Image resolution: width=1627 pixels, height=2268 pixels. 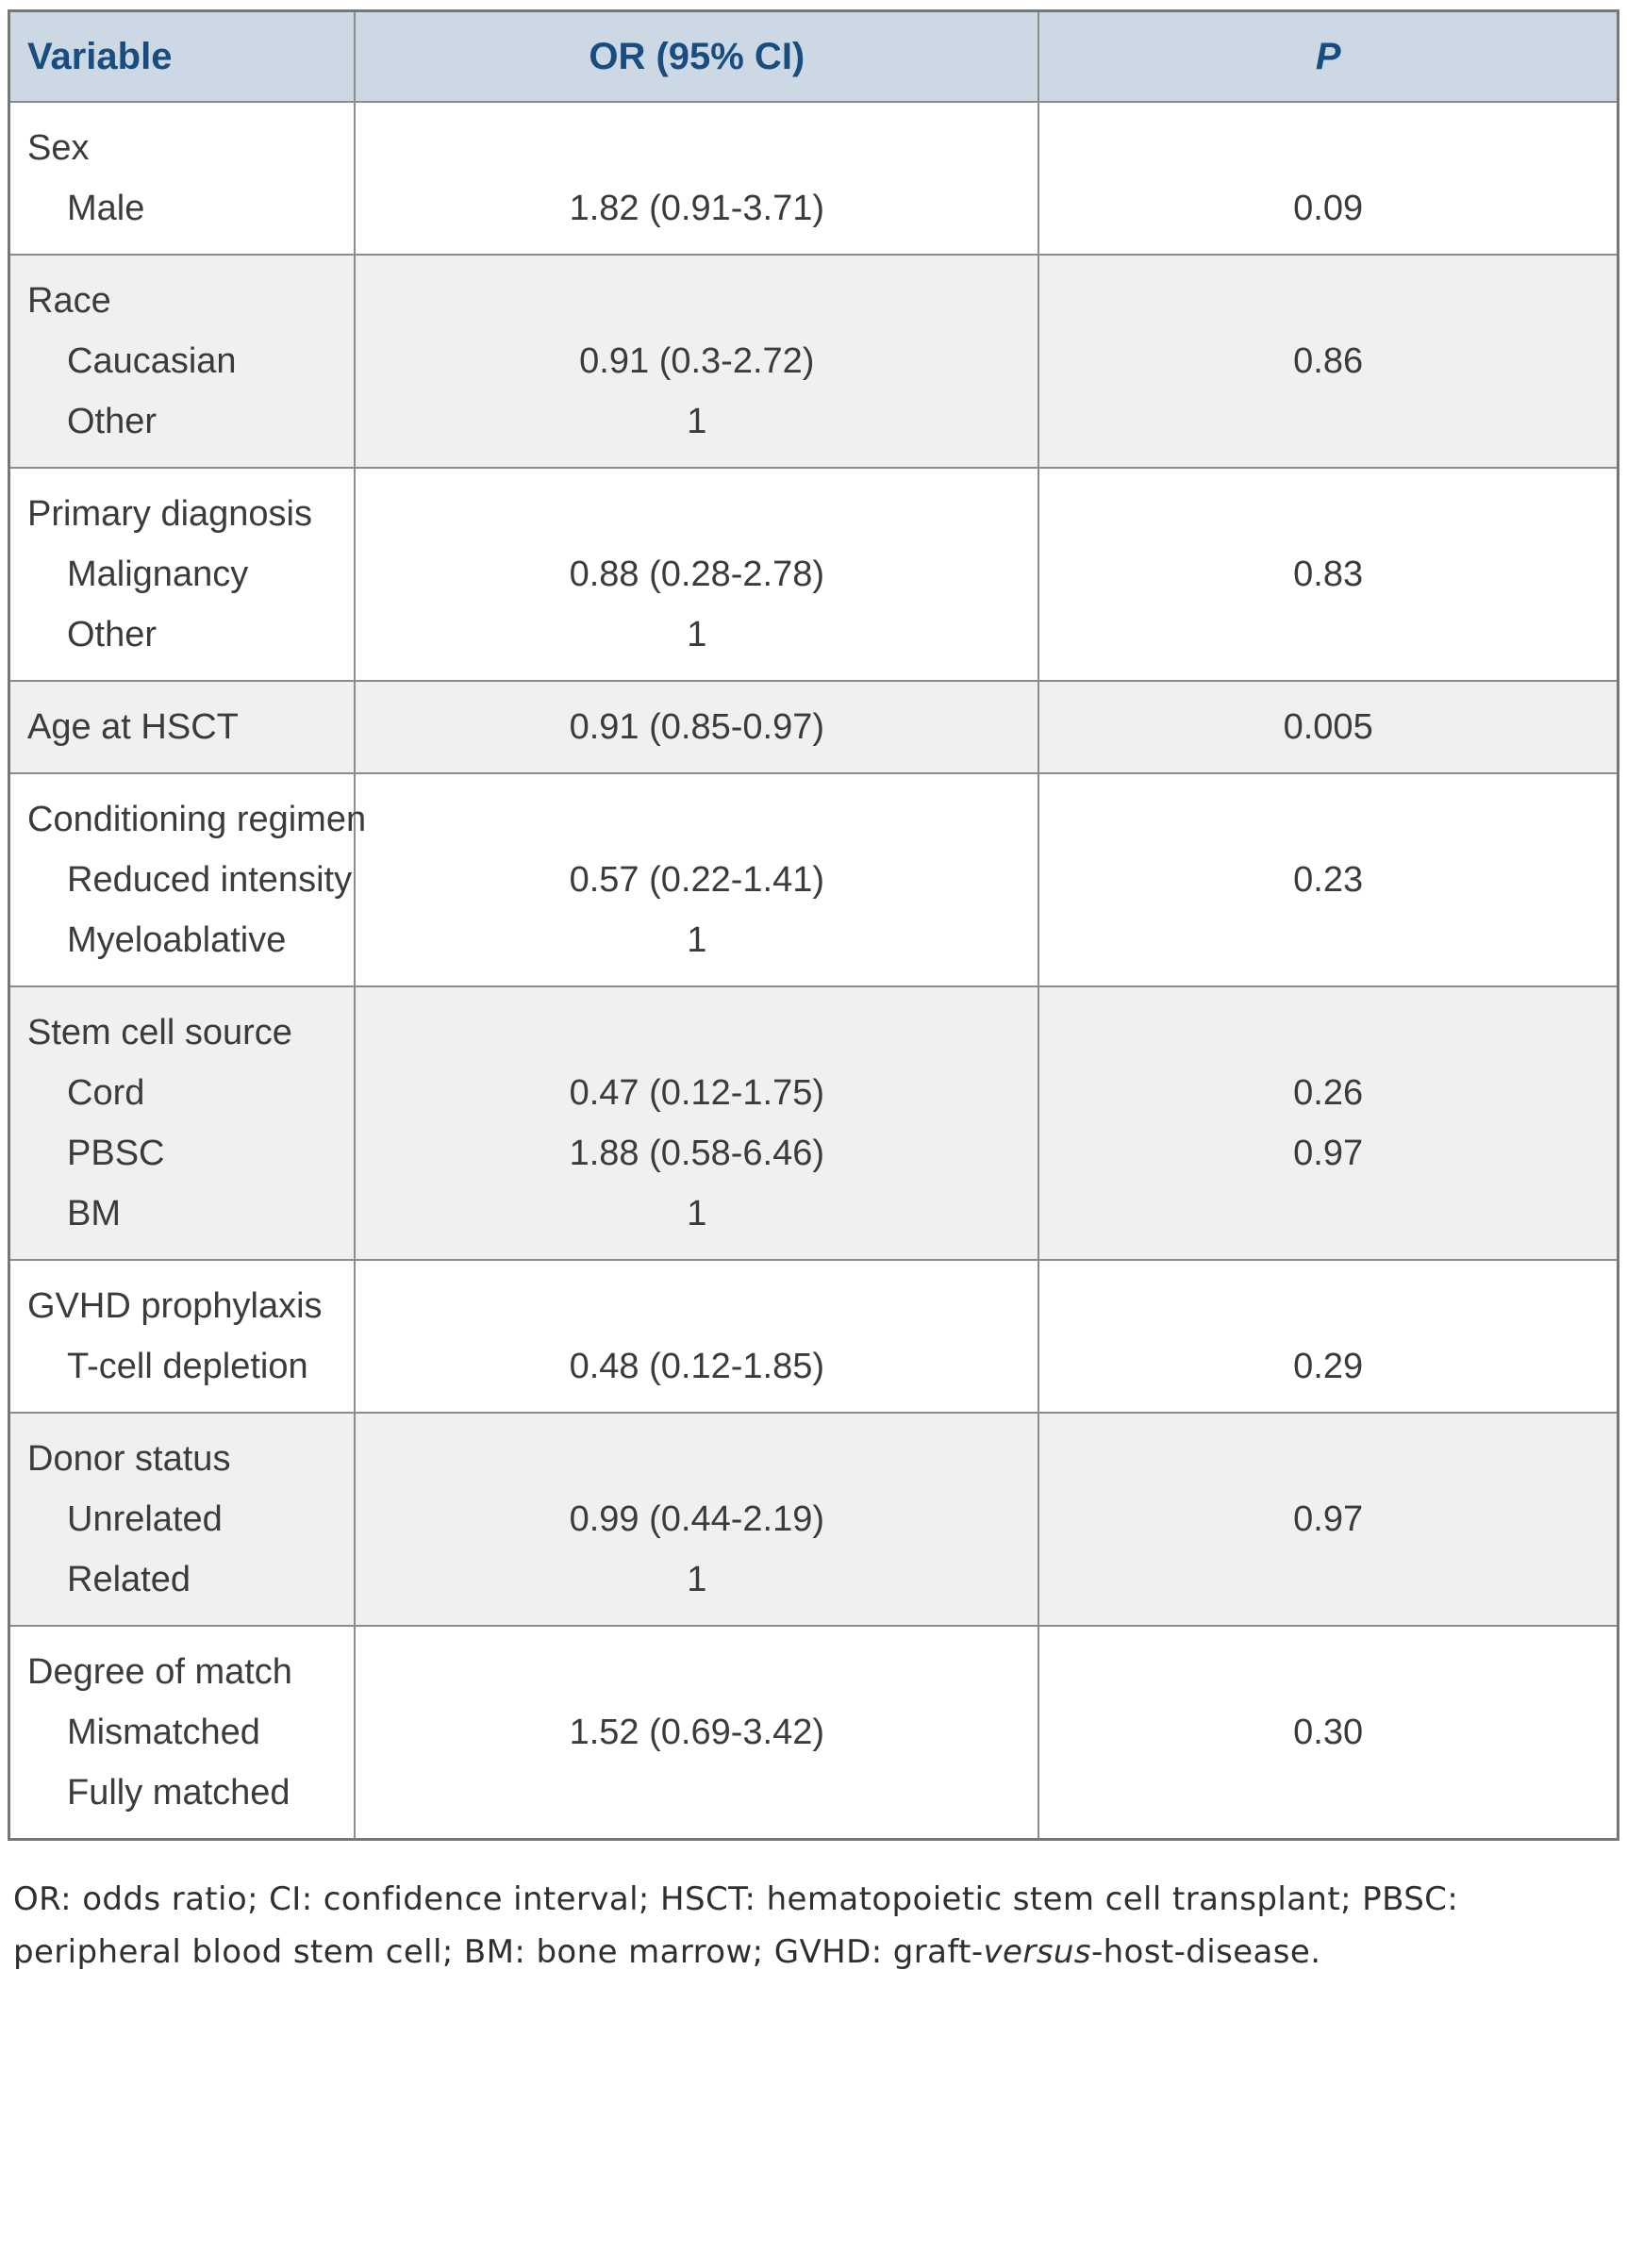 I want to click on p-value: 0.97, so click(x=1329, y=1519).